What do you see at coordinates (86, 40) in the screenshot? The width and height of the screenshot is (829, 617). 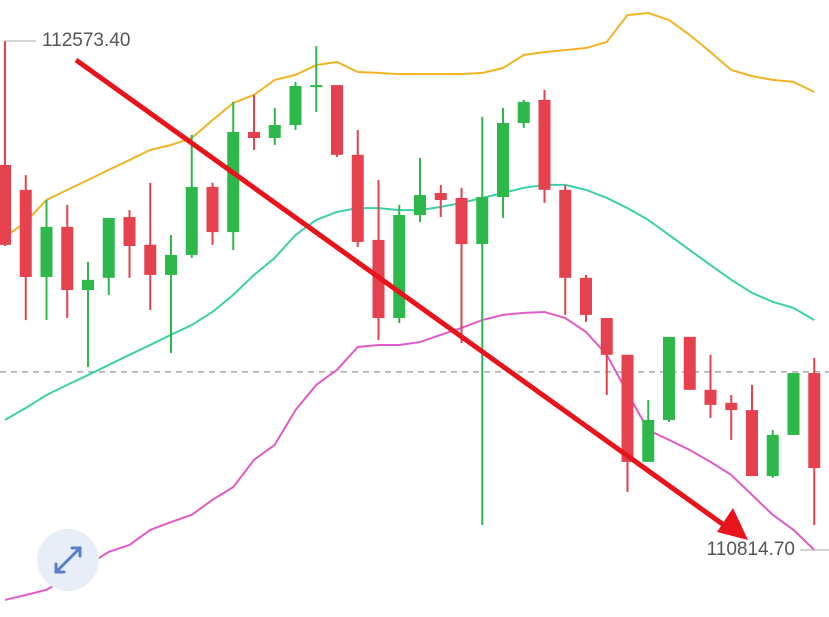 I see `marker-label: 112573.40` at bounding box center [86, 40].